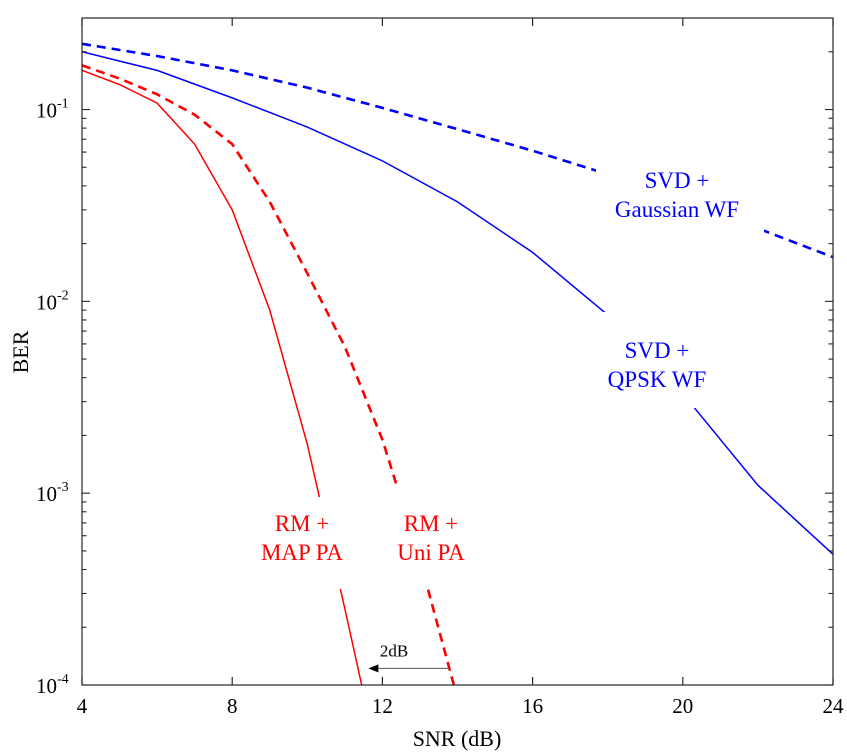 The width and height of the screenshot is (847, 753). What do you see at coordinates (682, 706) in the screenshot?
I see `x-tick-label-4: 20` at bounding box center [682, 706].